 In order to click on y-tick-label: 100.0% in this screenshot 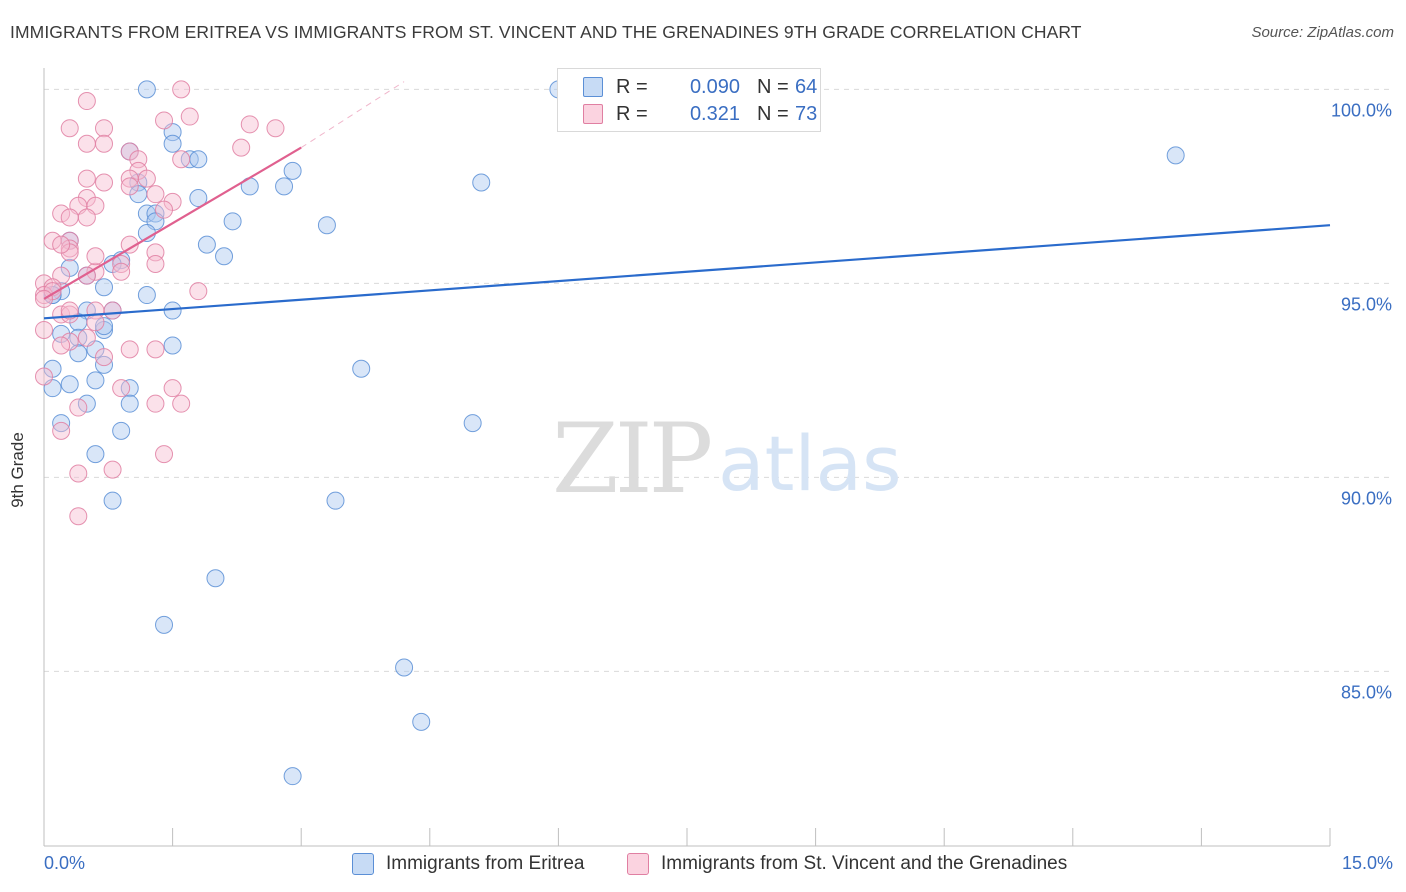, I will do `click(1361, 110)`.